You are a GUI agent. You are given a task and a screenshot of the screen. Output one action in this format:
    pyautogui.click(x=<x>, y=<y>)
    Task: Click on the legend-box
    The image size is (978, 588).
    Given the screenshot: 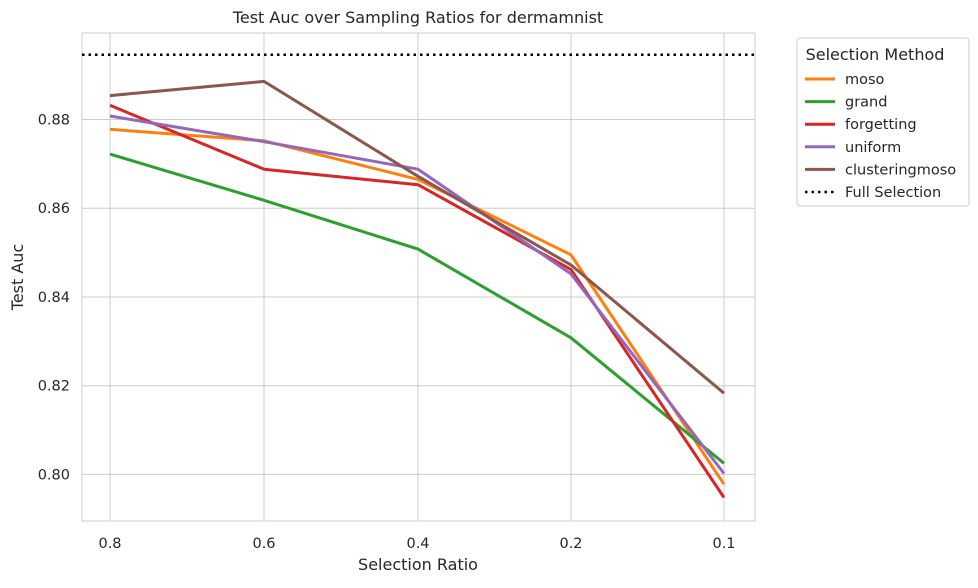 What is the action you would take?
    pyautogui.click(x=883, y=122)
    